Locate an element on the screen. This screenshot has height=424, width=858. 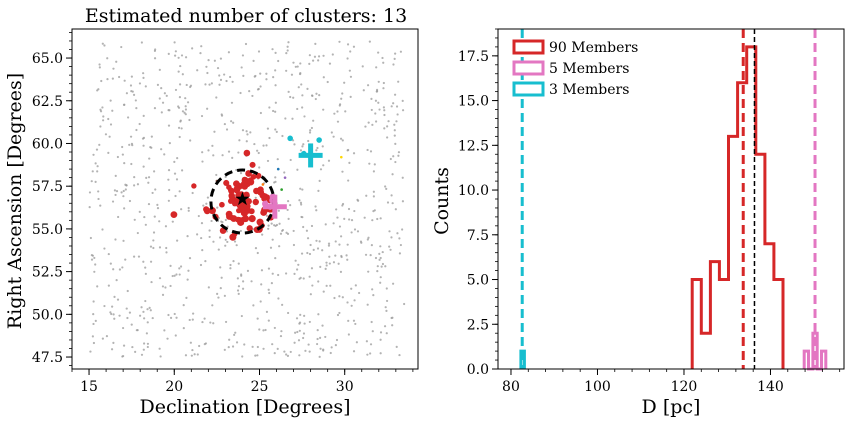
legend-swatch is located at coordinates (528, 68).